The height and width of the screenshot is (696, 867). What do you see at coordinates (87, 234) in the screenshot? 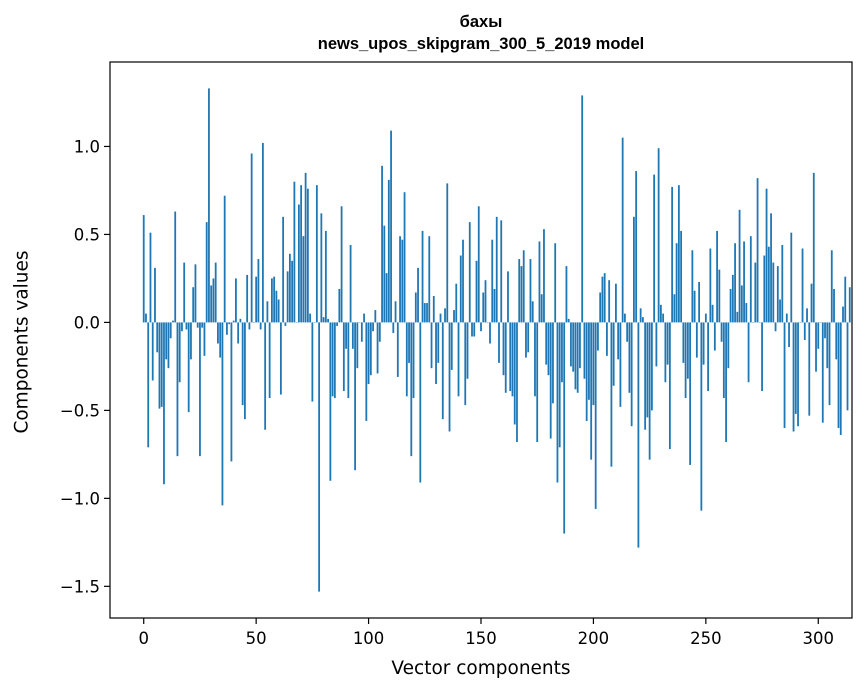
I see `y-tick-label: 0.5` at bounding box center [87, 234].